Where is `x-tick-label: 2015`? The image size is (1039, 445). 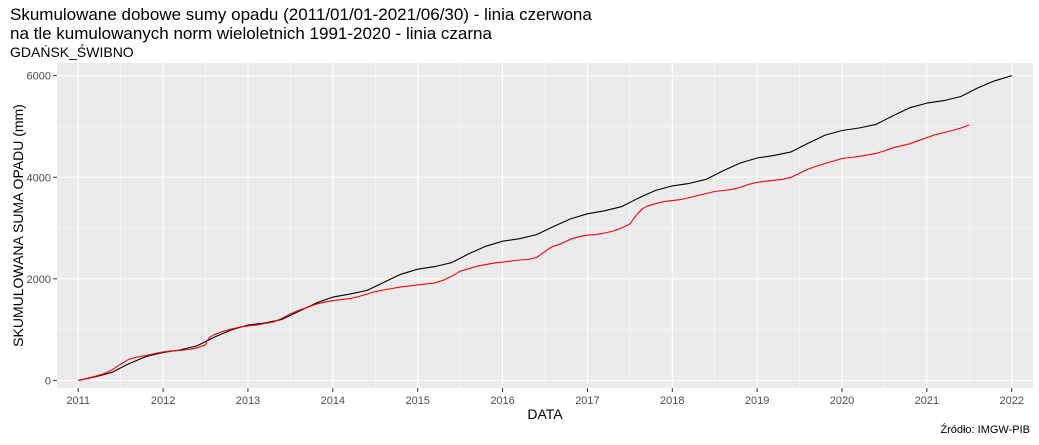
x-tick-label: 2015 is located at coordinates (417, 401).